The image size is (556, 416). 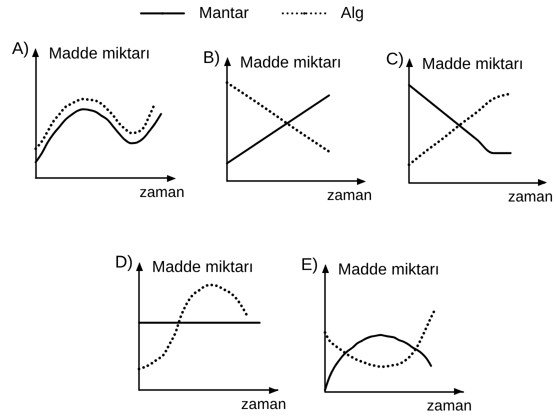 I want to click on chart-title: D), so click(x=124, y=262).